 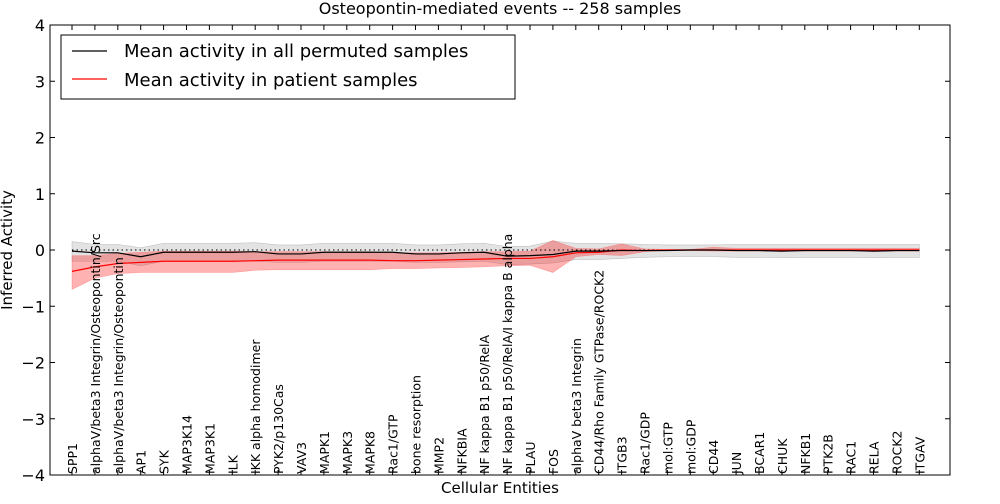 I want to click on y-tick-label: −2, so click(x=33, y=363).